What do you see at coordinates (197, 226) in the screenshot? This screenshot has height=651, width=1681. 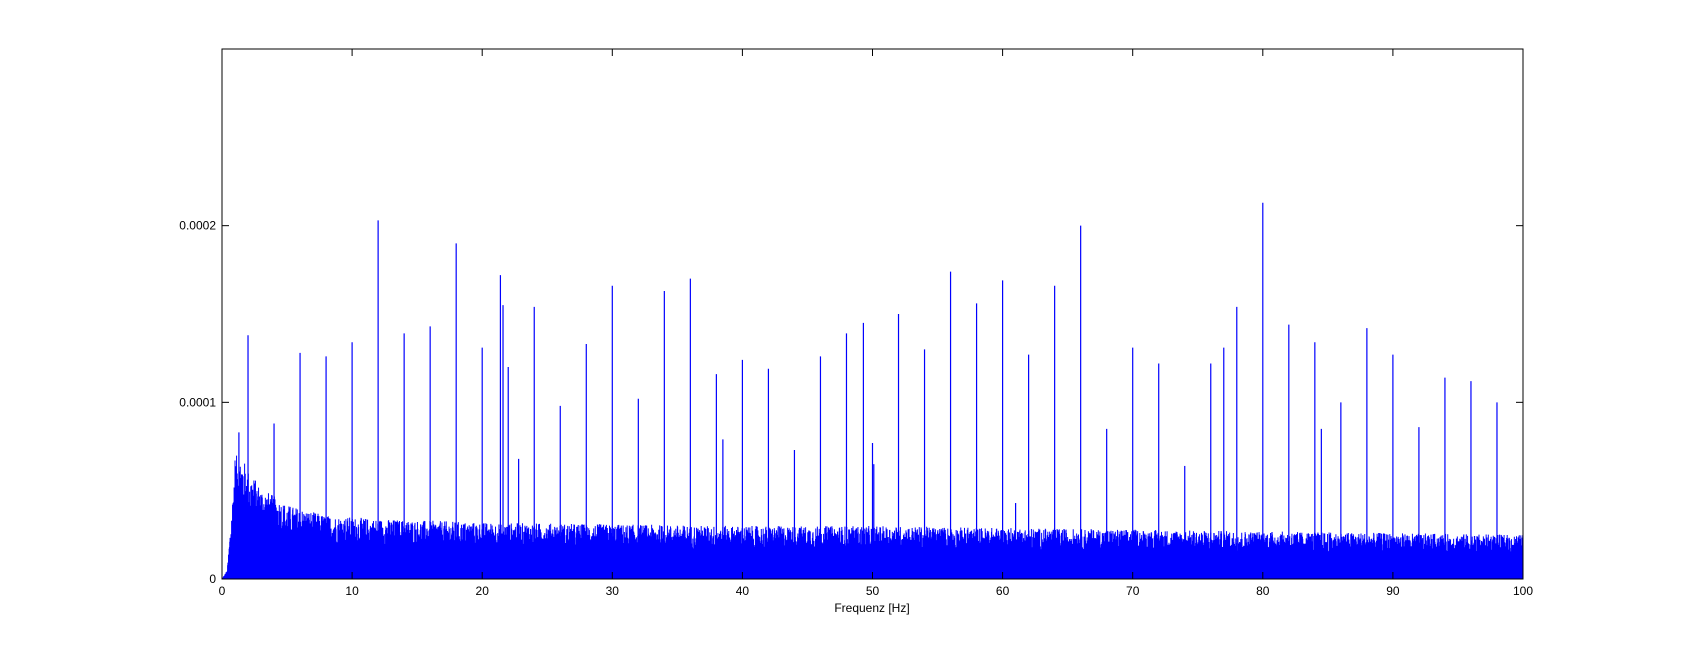 I see `y-tick-label: 0.0002` at bounding box center [197, 226].